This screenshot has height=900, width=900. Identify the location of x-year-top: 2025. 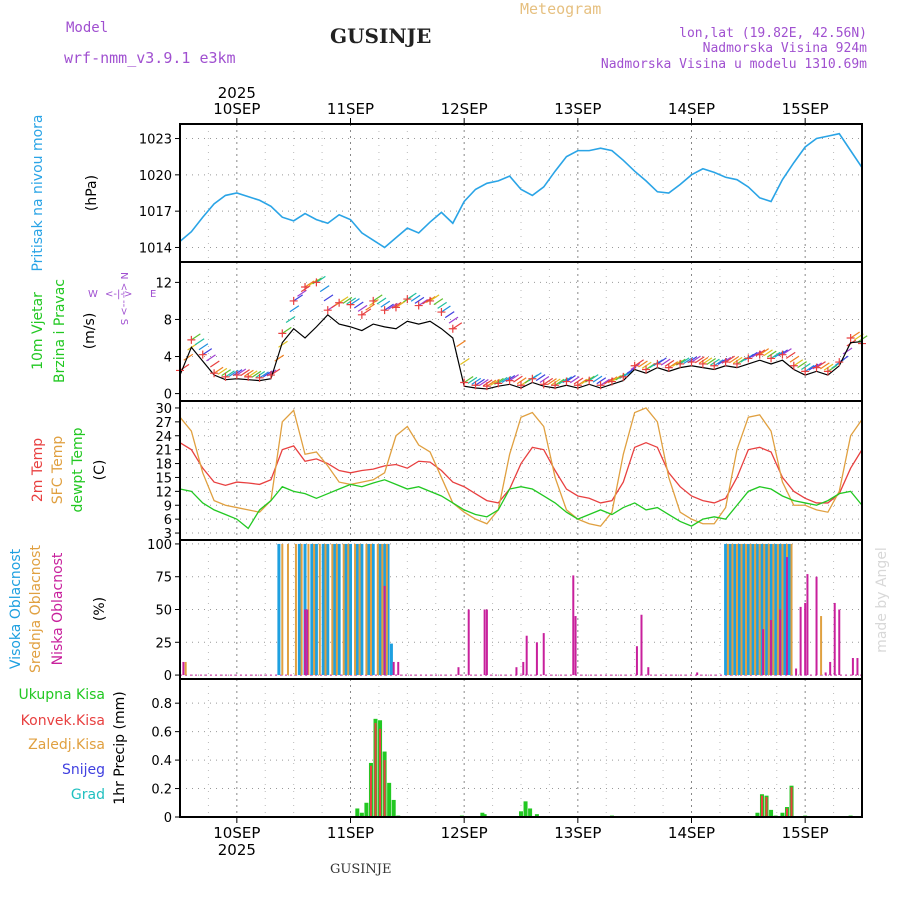
(237, 93).